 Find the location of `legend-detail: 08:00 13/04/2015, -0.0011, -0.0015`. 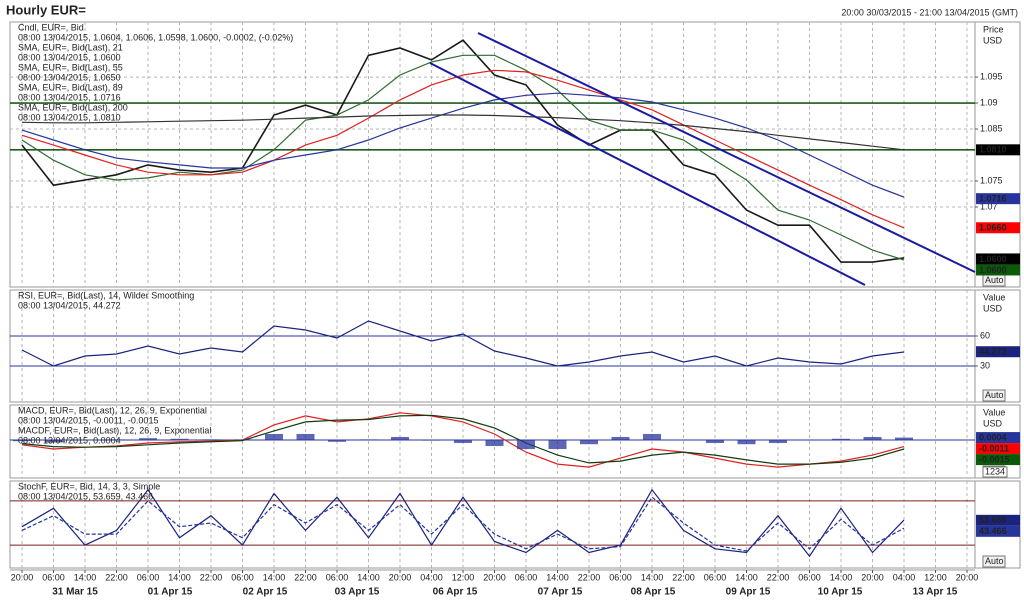

legend-detail: 08:00 13/04/2015, -0.0011, -0.0015 is located at coordinates (88, 420).